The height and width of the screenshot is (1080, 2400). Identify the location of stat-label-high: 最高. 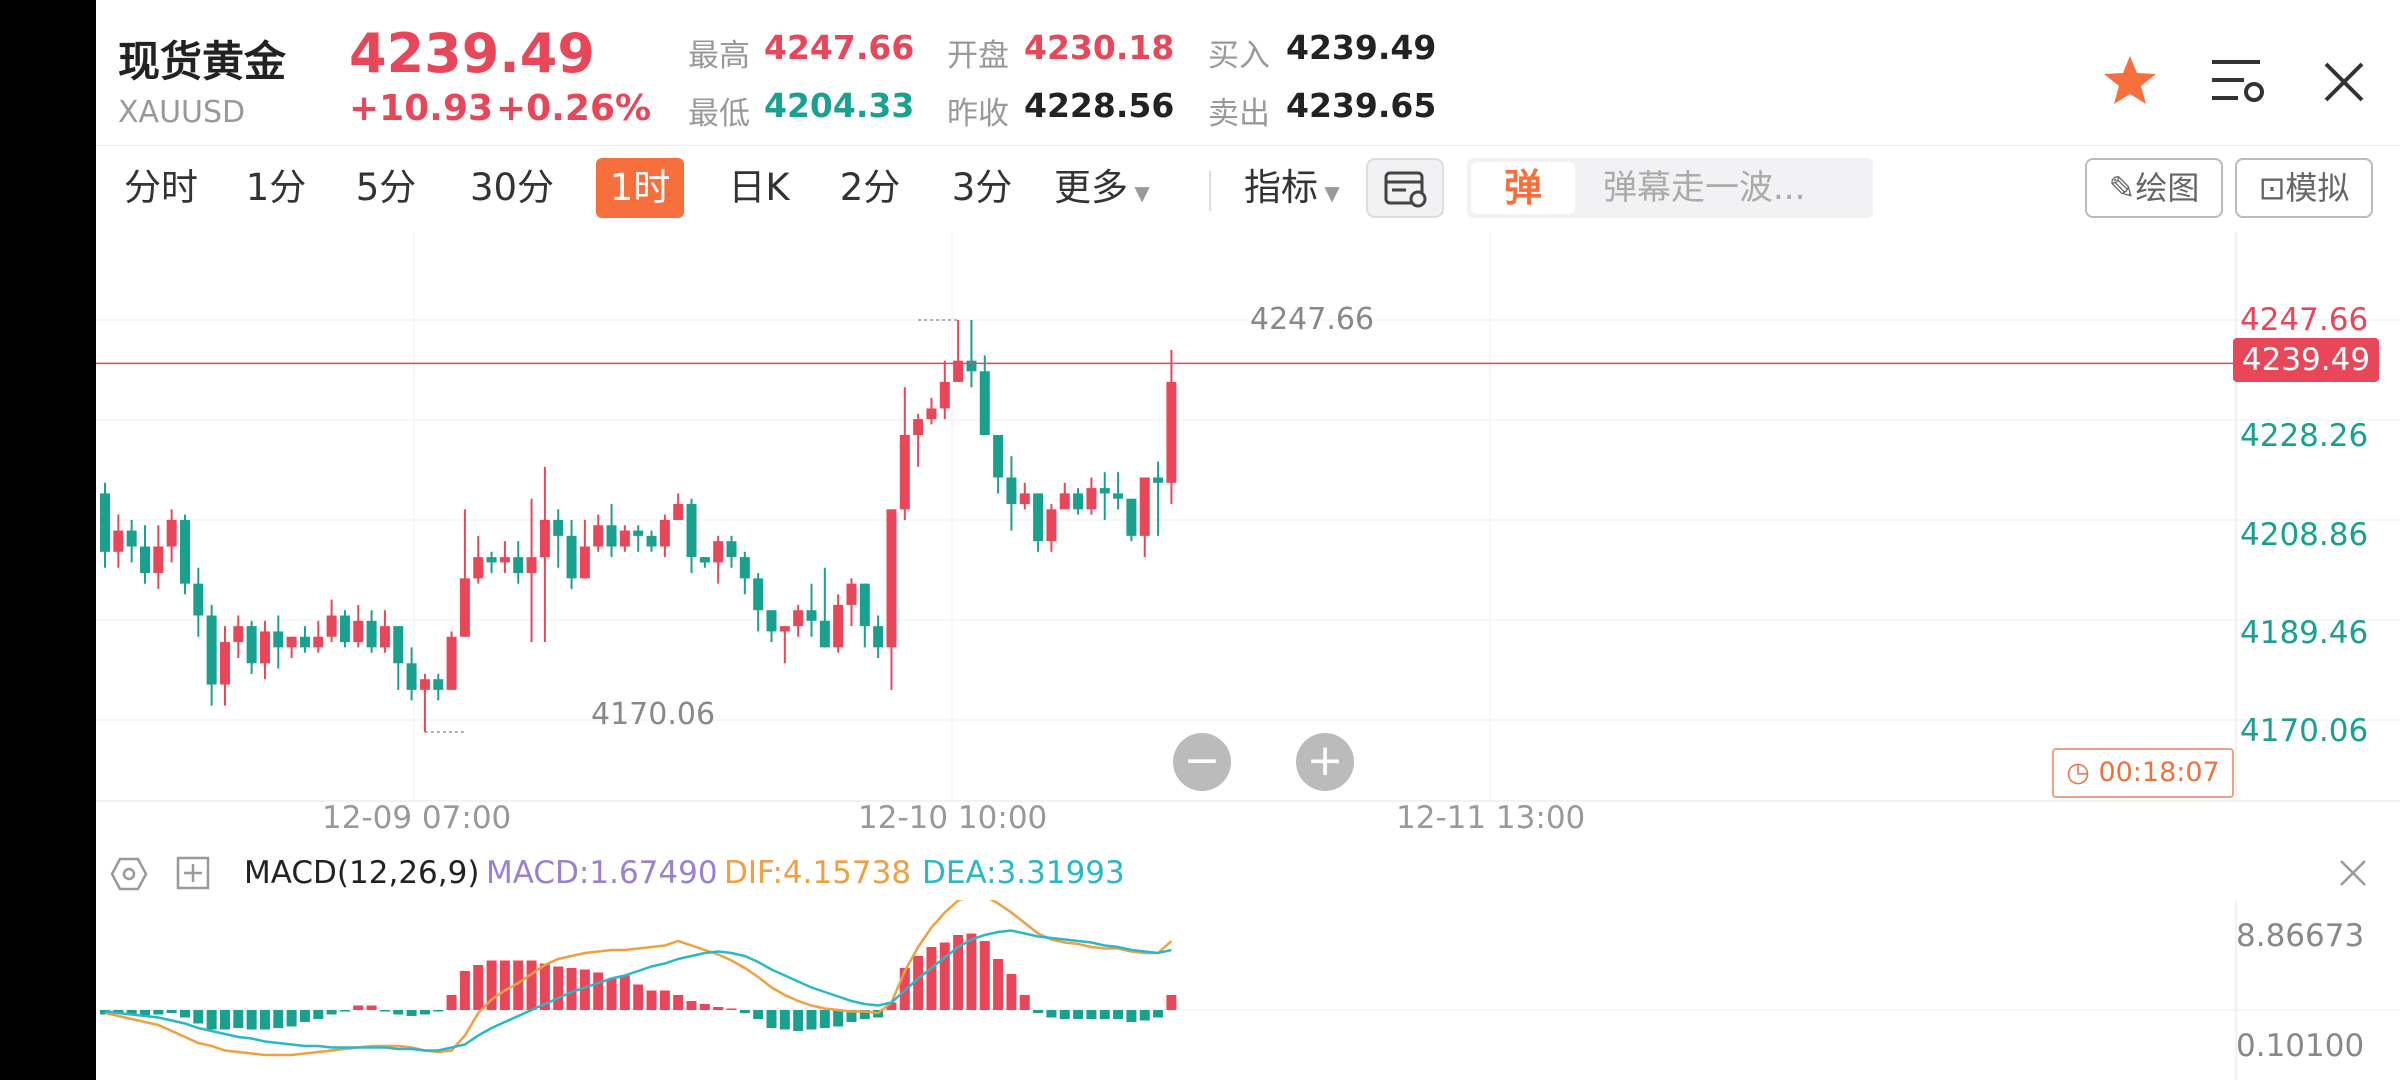
(719, 56).